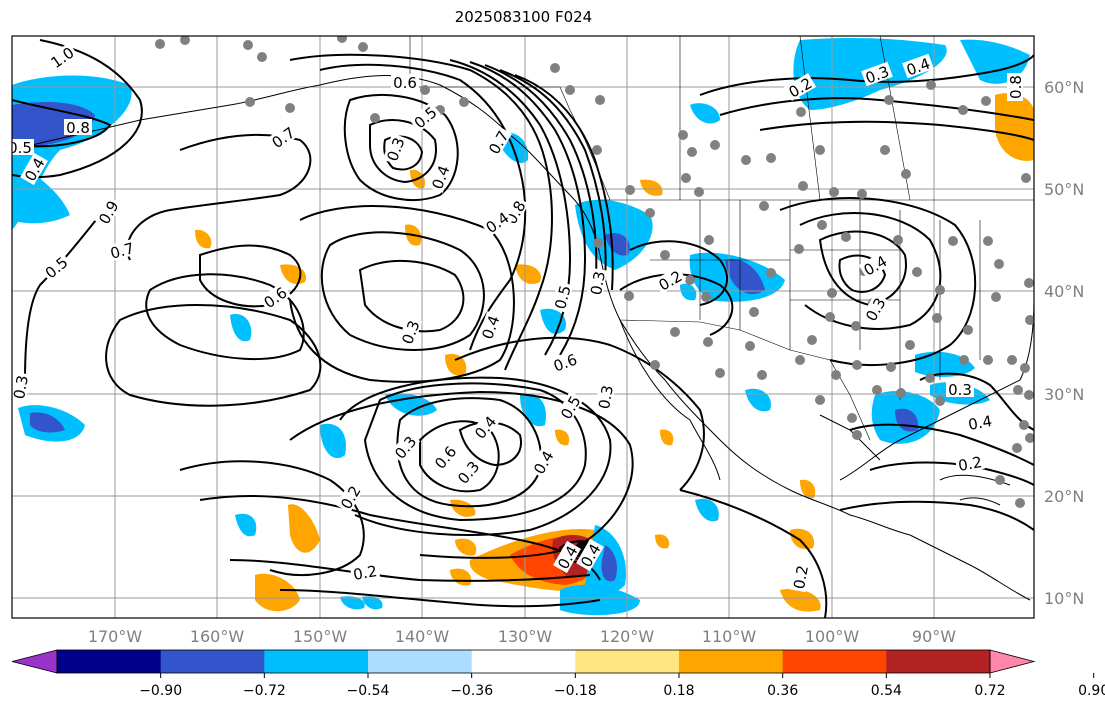  What do you see at coordinates (934, 636) in the screenshot?
I see `longitude-label: 90°W` at bounding box center [934, 636].